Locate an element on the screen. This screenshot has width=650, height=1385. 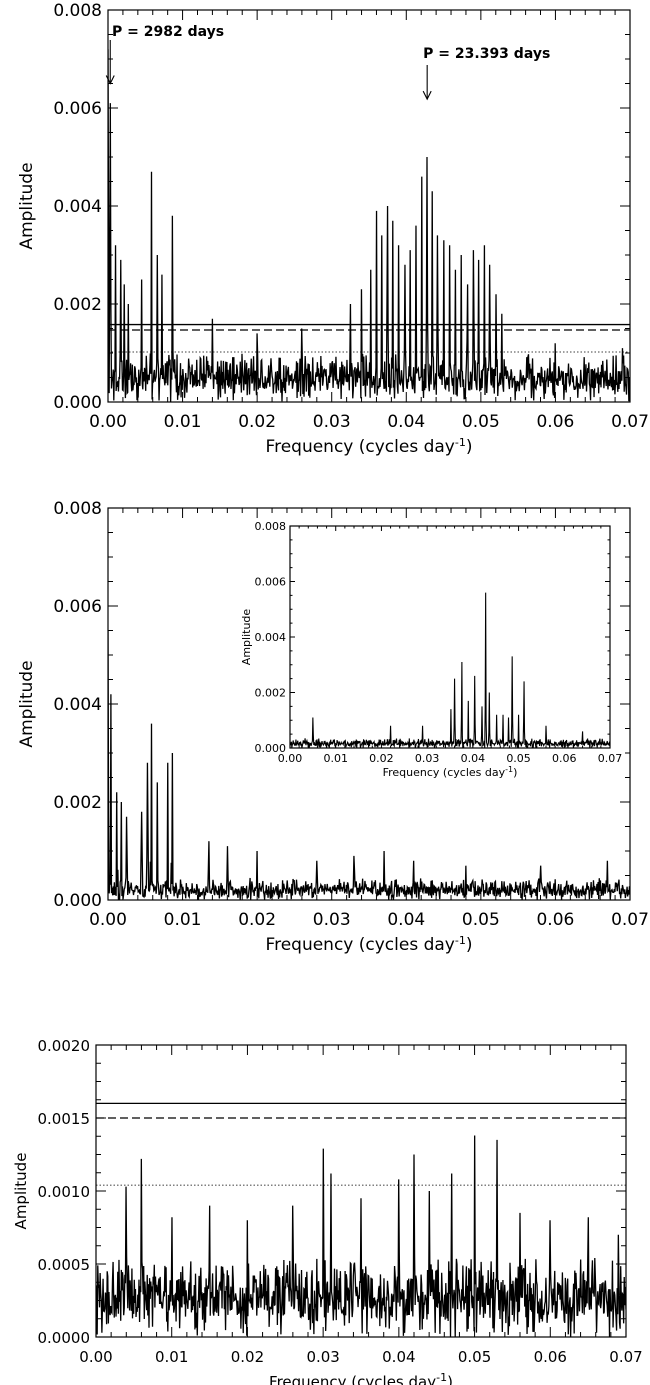
annotation-label: P = 23.393 days is located at coordinates (486, 54).